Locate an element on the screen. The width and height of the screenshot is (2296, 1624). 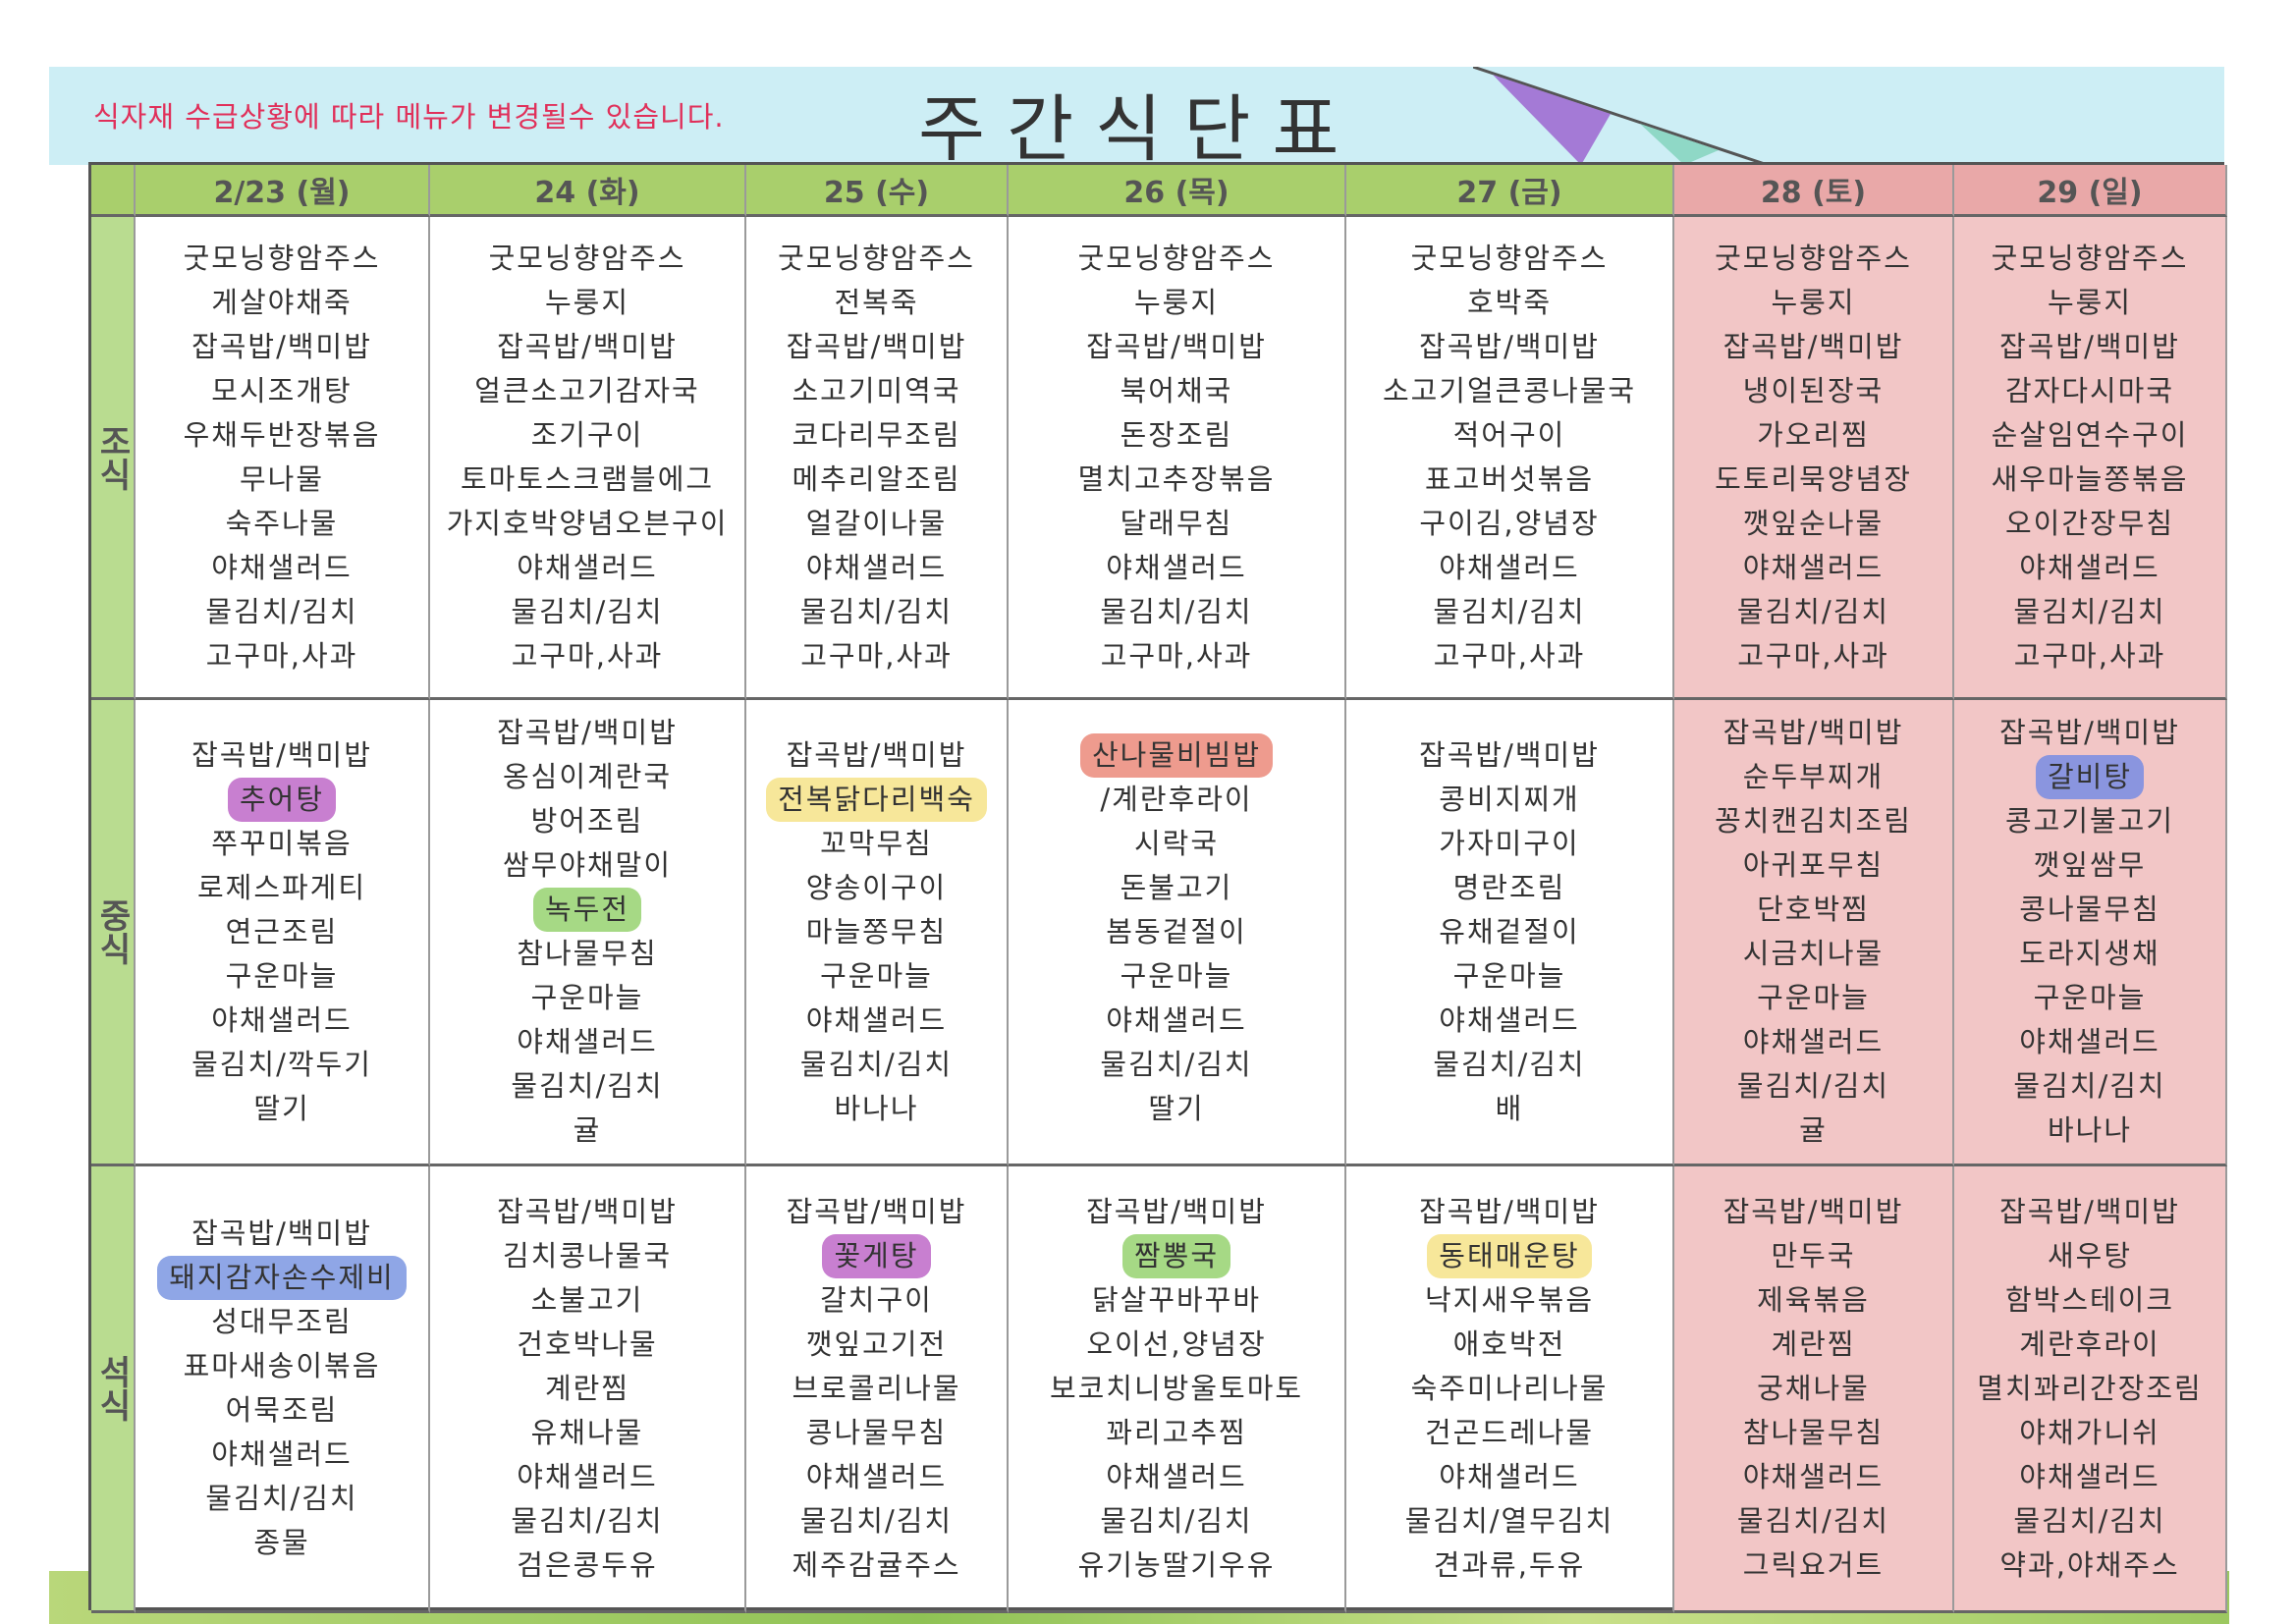
menu-item: 깻잎순나물 is located at coordinates (1813, 523).